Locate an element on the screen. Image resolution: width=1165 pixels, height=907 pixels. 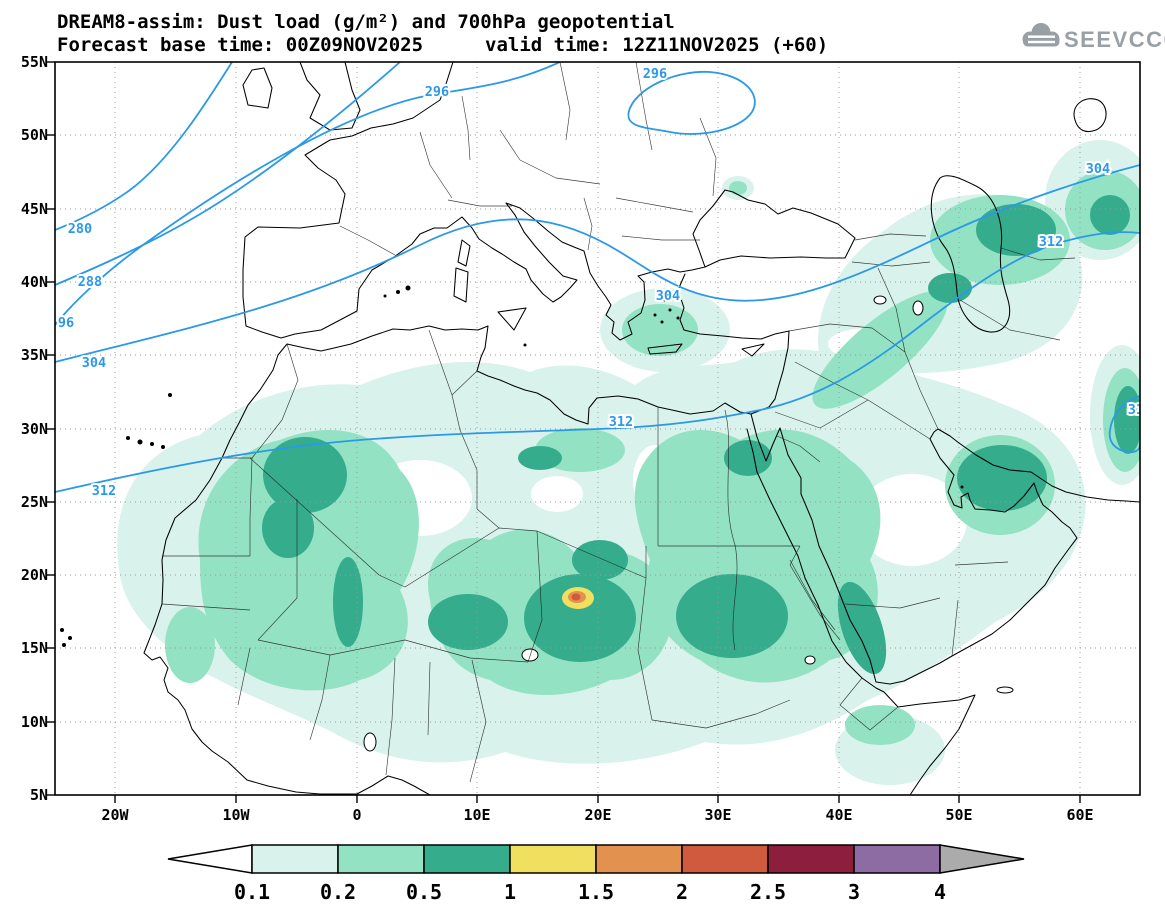
lat-label: 35N is located at coordinates (34, 355).